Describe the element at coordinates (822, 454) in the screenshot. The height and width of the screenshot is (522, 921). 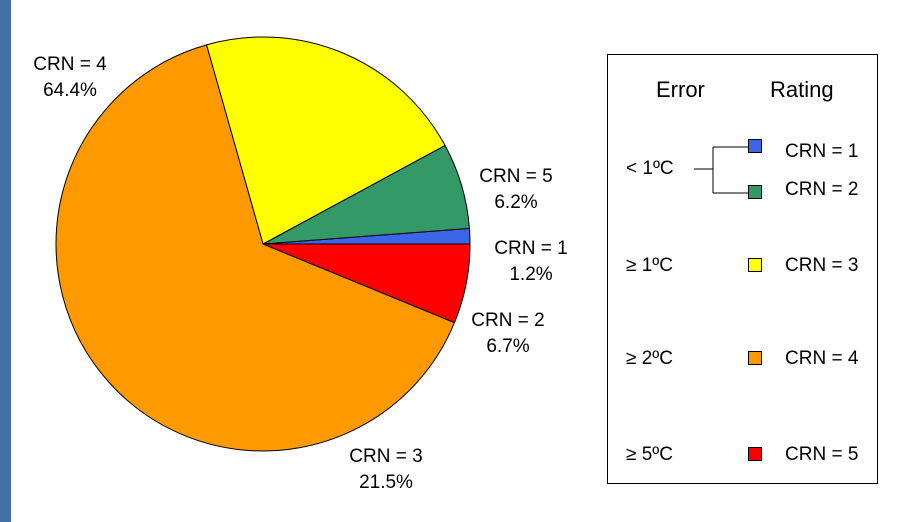
I see `legend-rating-crn5: CRN = 5` at that location.